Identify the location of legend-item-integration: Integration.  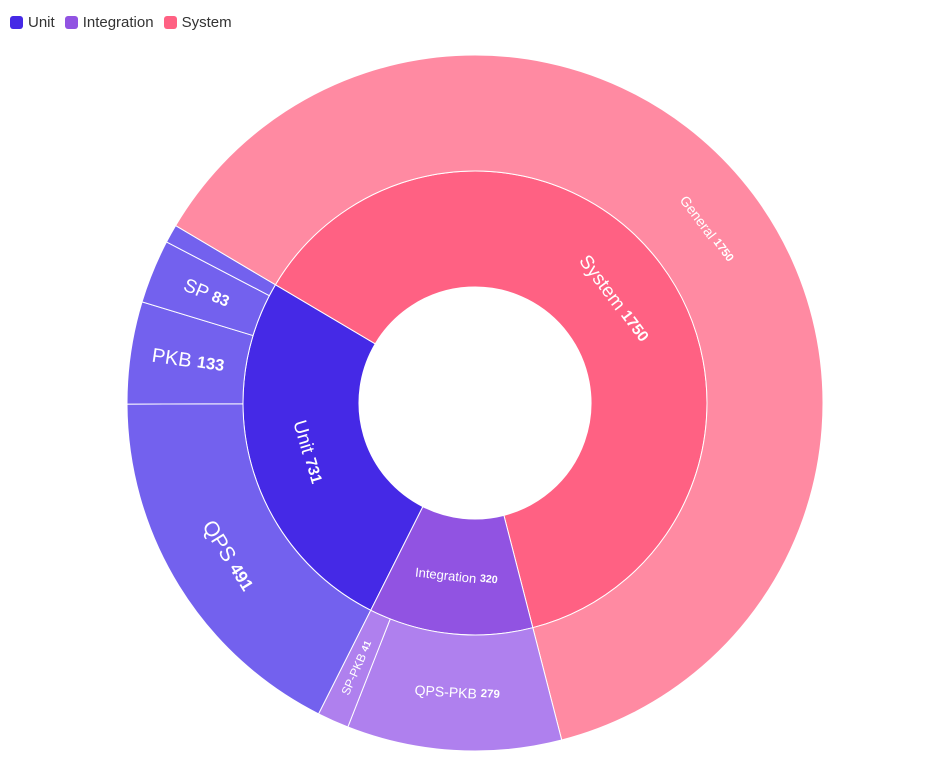
(109, 22).